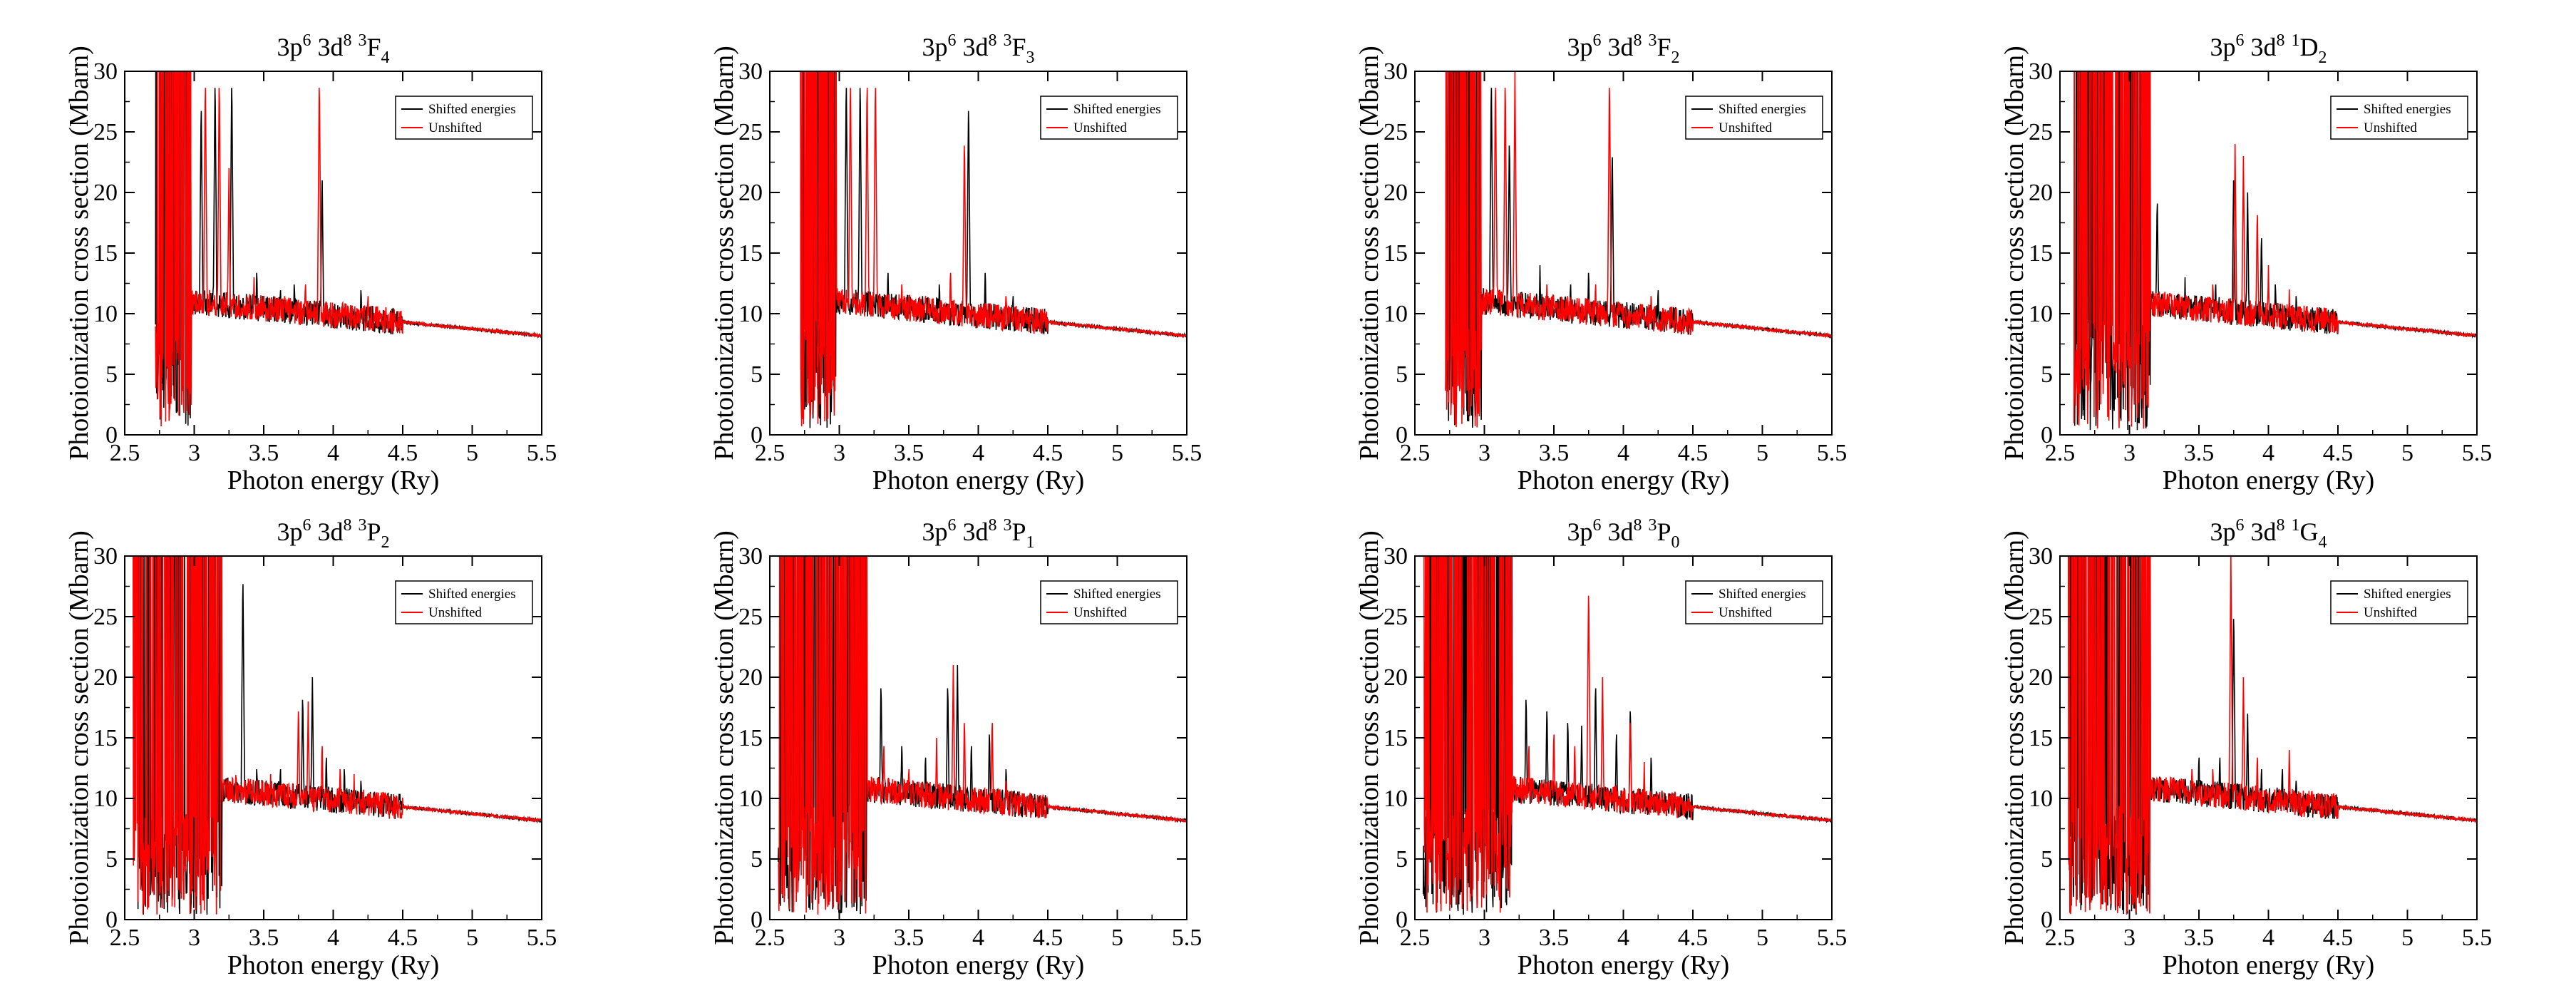 The height and width of the screenshot is (1003, 2576). I want to click on series-line-shifted, so click(348, 249).